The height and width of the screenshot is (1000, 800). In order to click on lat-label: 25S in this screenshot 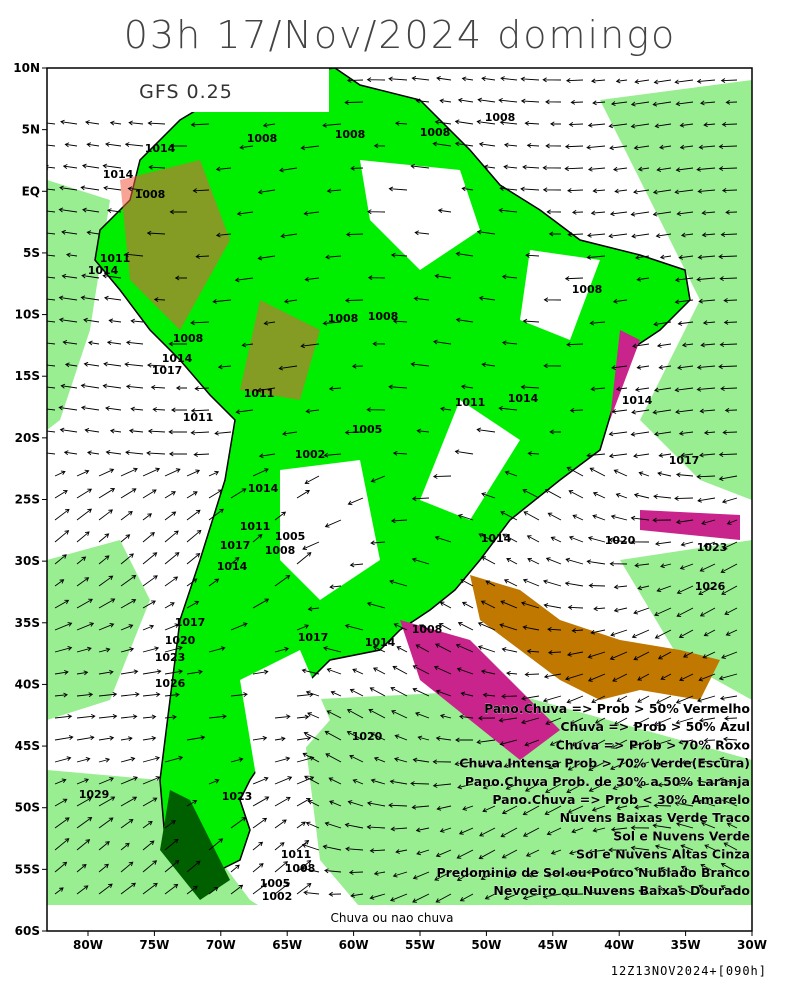, I will do `click(27, 500)`.